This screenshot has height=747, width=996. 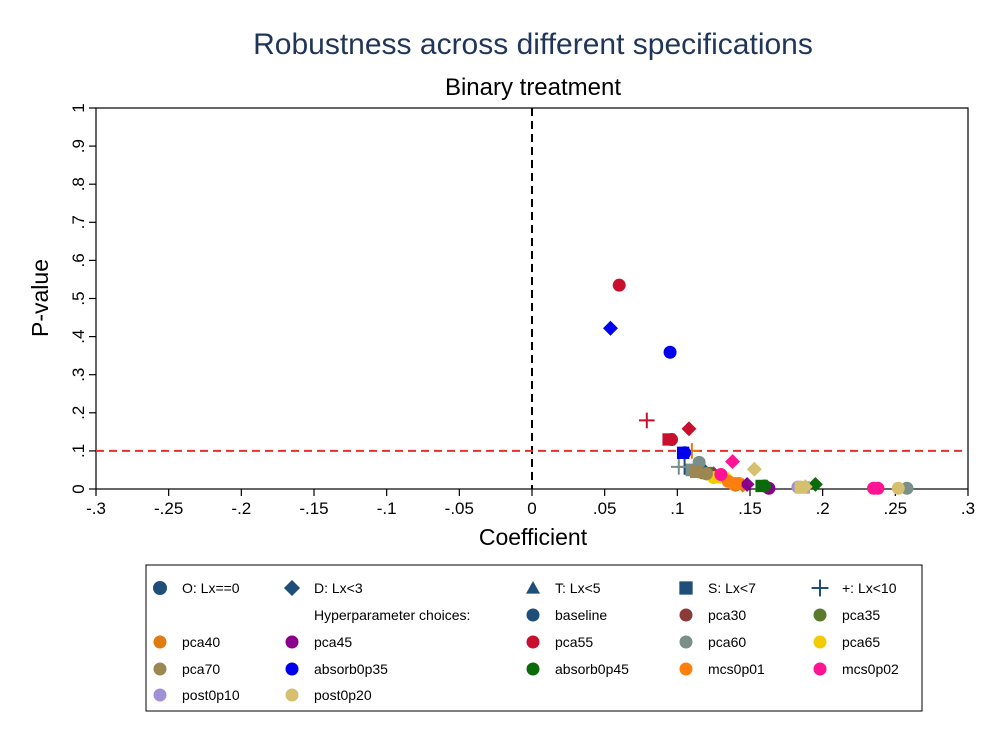 I want to click on legend-label: D: Lx<3, so click(x=338, y=588).